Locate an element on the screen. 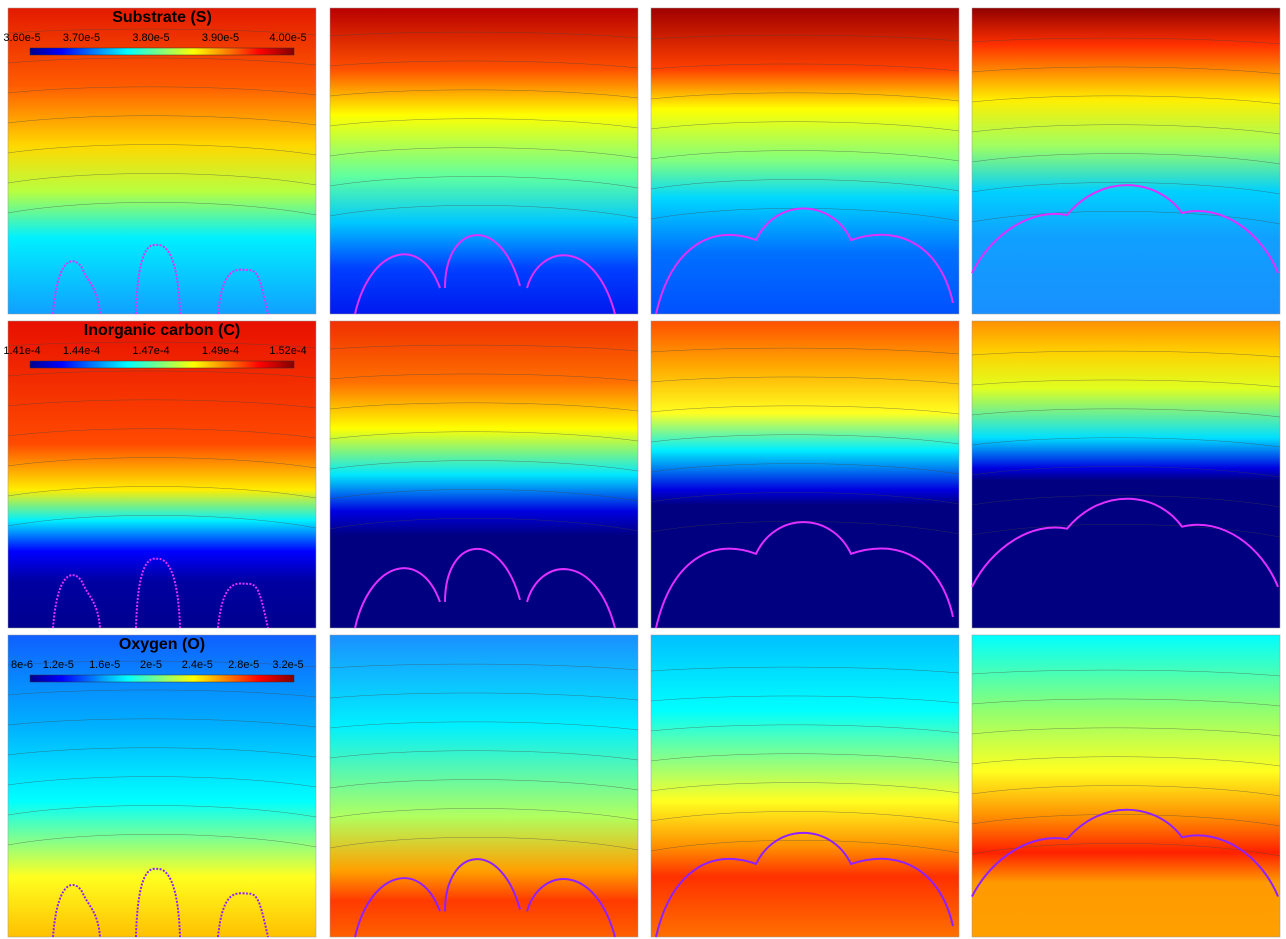 The width and height of the screenshot is (1286, 939). colorbar-label: 2.4e-5 is located at coordinates (197, 665).